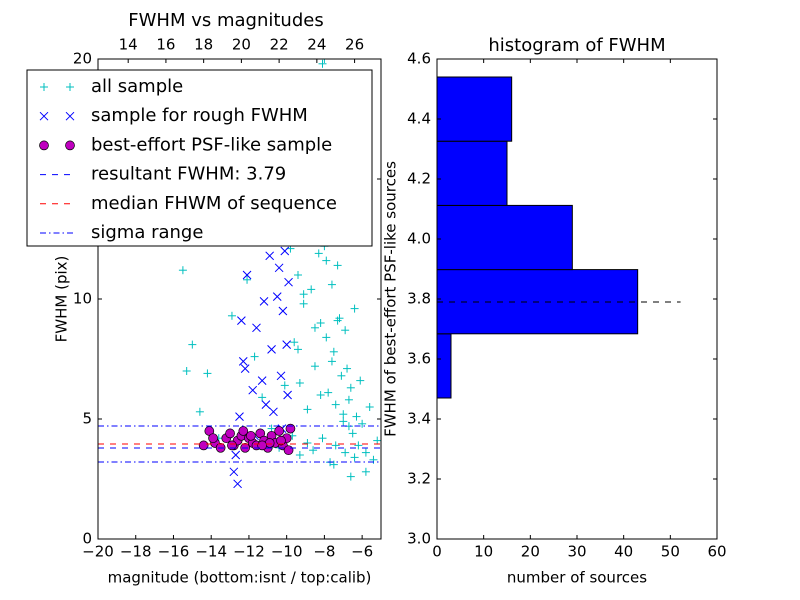 The image size is (800, 600). Describe the element at coordinates (623, 552) in the screenshot. I see `x-tick-label: 40` at that location.